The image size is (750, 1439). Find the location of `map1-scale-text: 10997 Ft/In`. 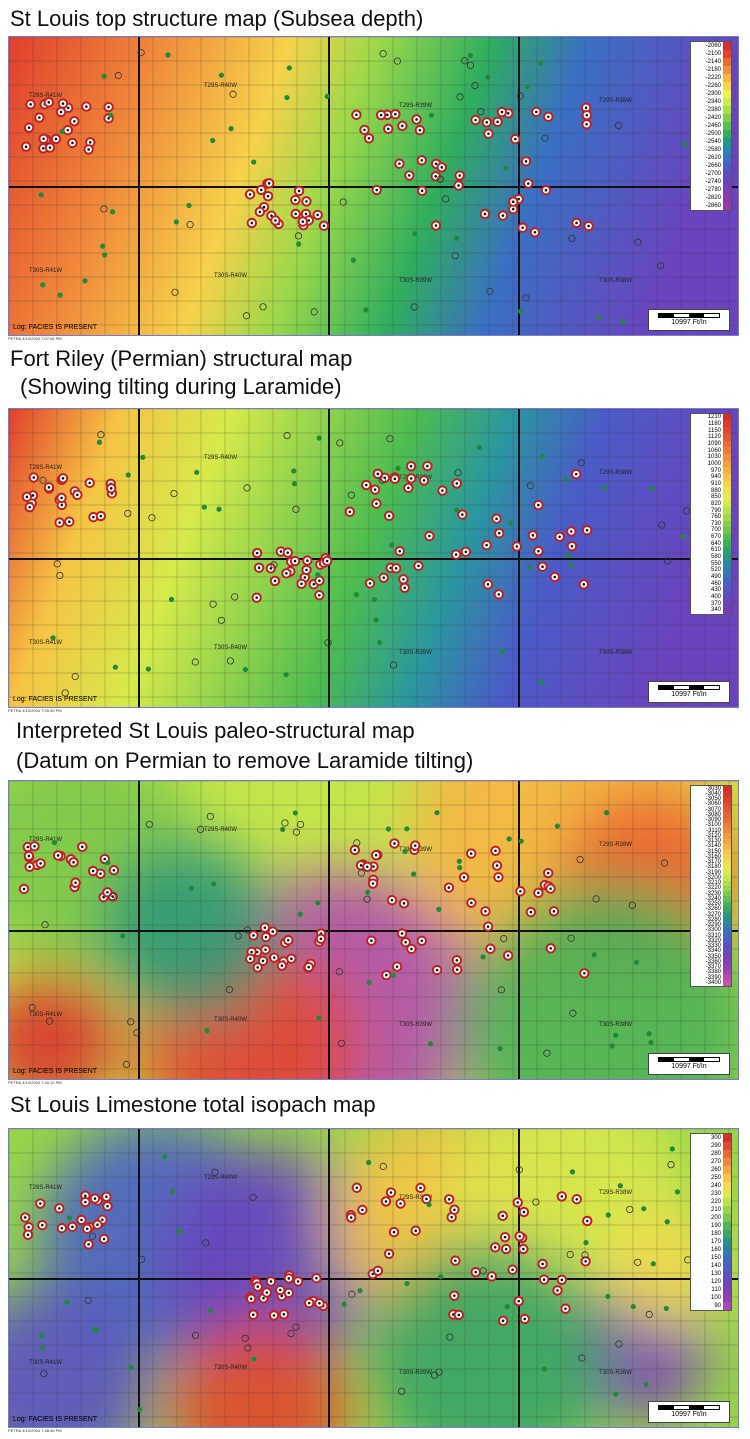

map1-scale-text: 10997 Ft/In is located at coordinates (689, 322).